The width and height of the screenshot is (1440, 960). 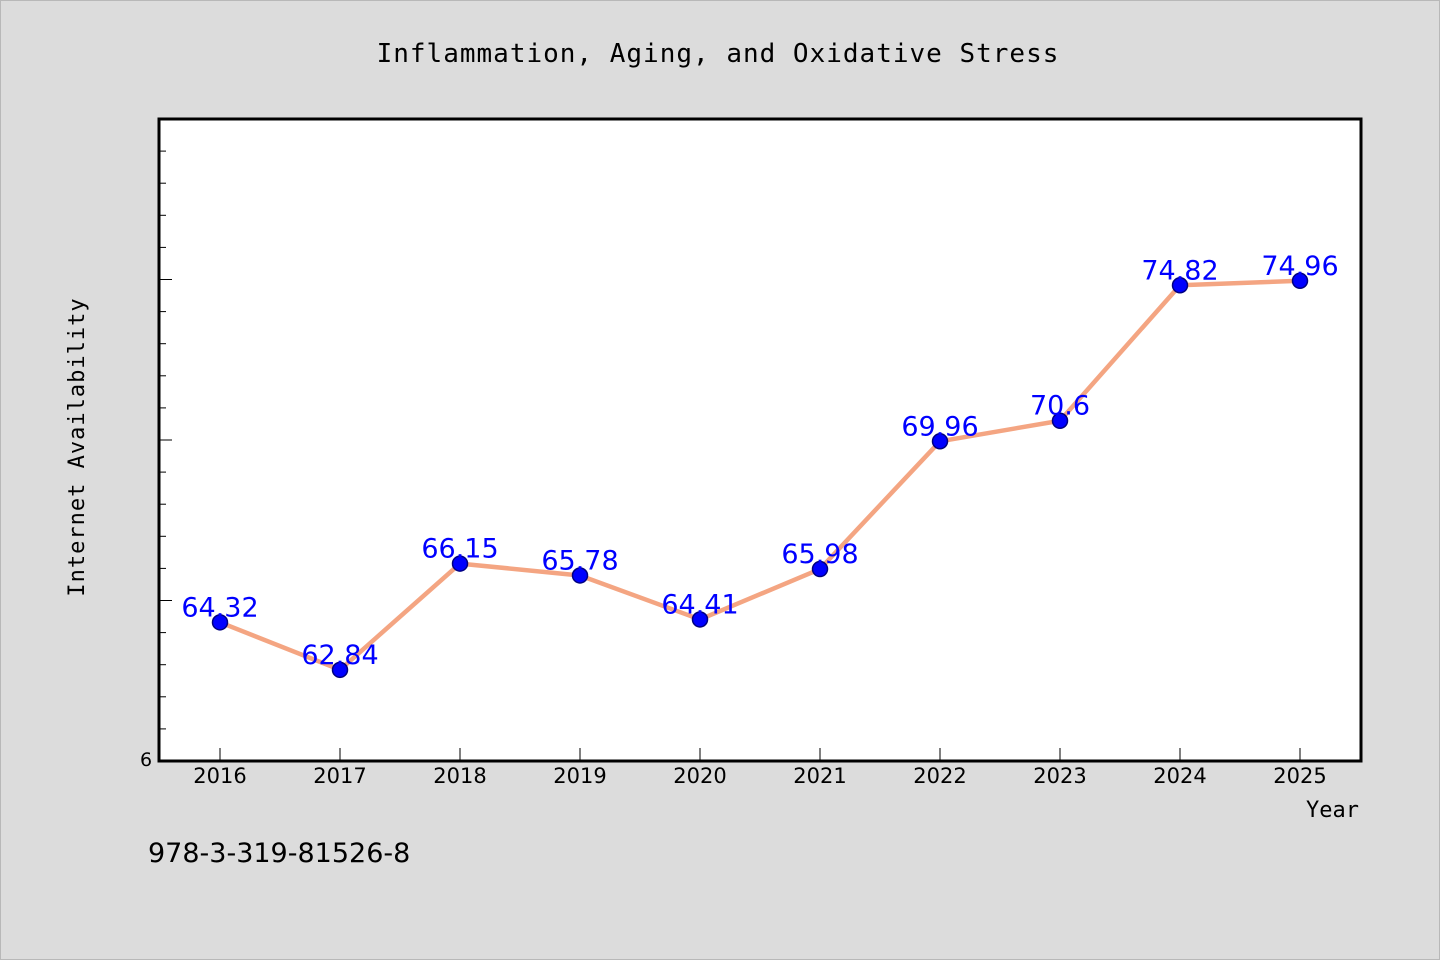 I want to click on data-label: 69.96, so click(x=939, y=426).